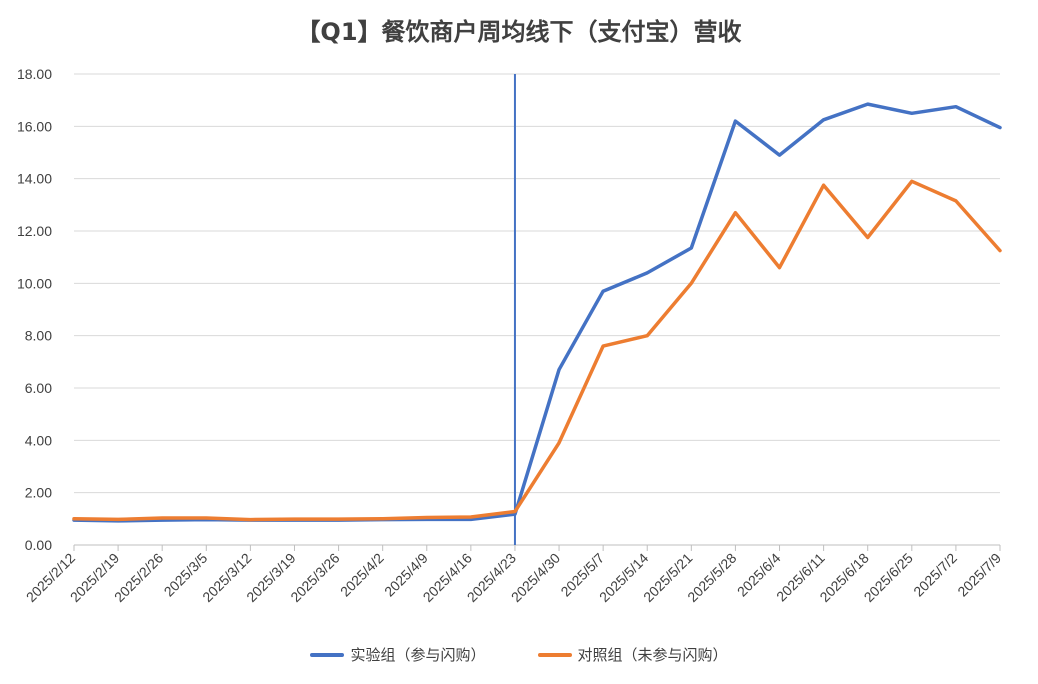 This screenshot has width=1038, height=684. I want to click on x-tick-label: 2025/6/25, so click(889, 578).